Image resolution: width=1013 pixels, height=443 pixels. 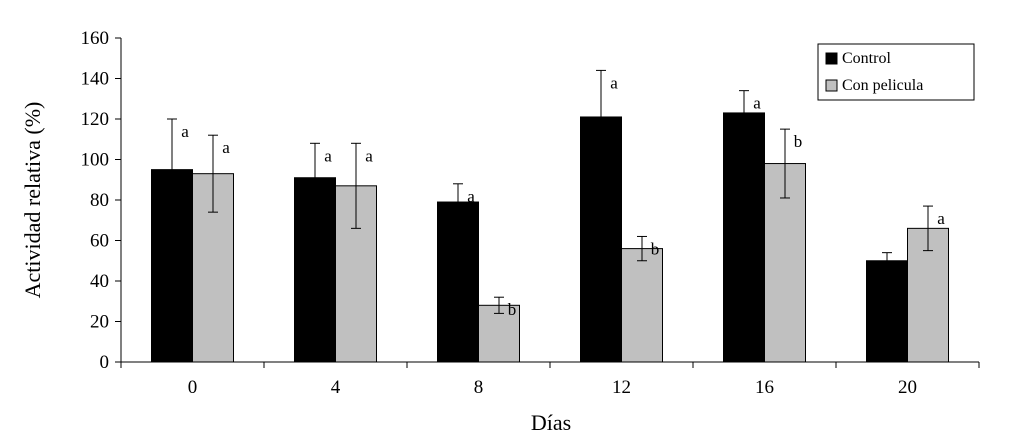 I want to click on x-tick-label-4: 4, so click(x=336, y=387).